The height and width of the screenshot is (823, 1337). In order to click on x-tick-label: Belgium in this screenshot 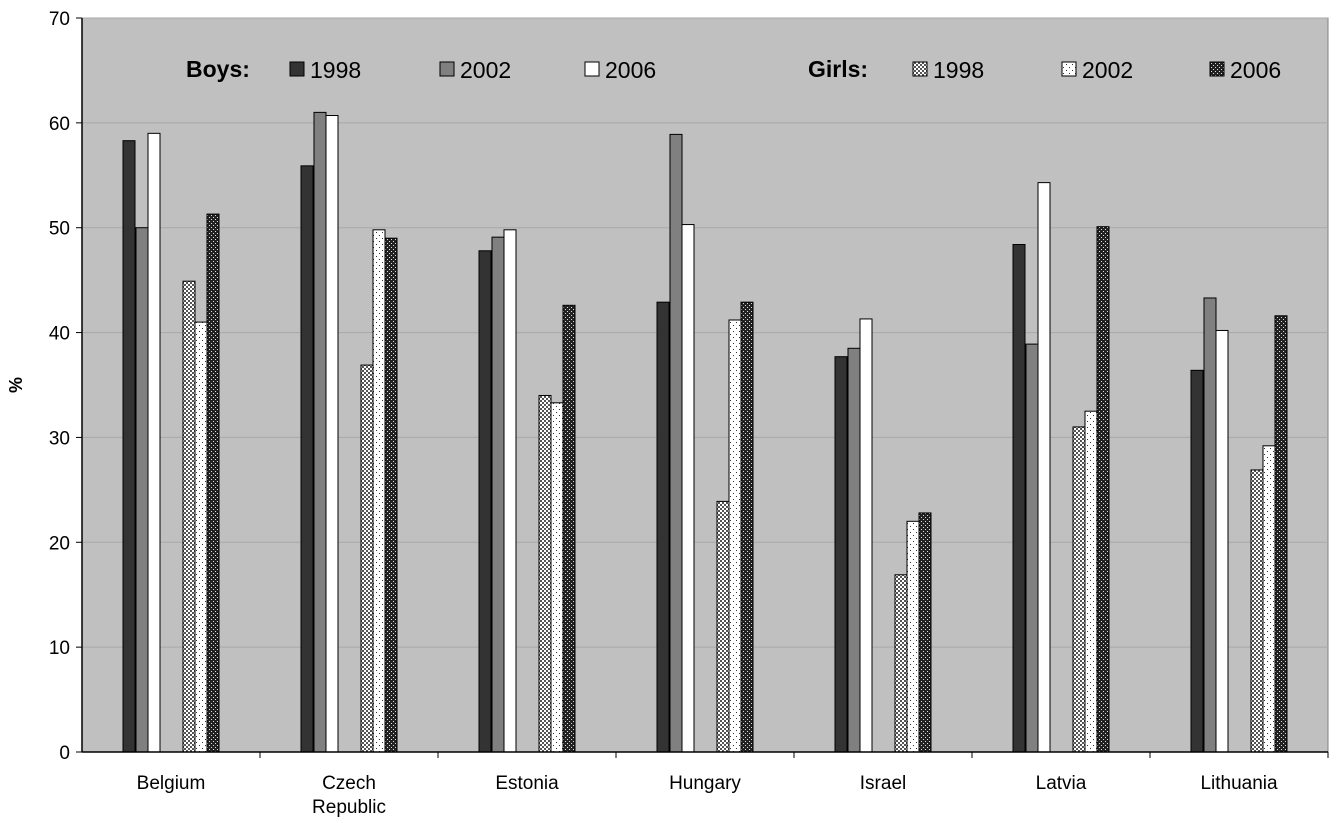, I will do `click(171, 783)`.